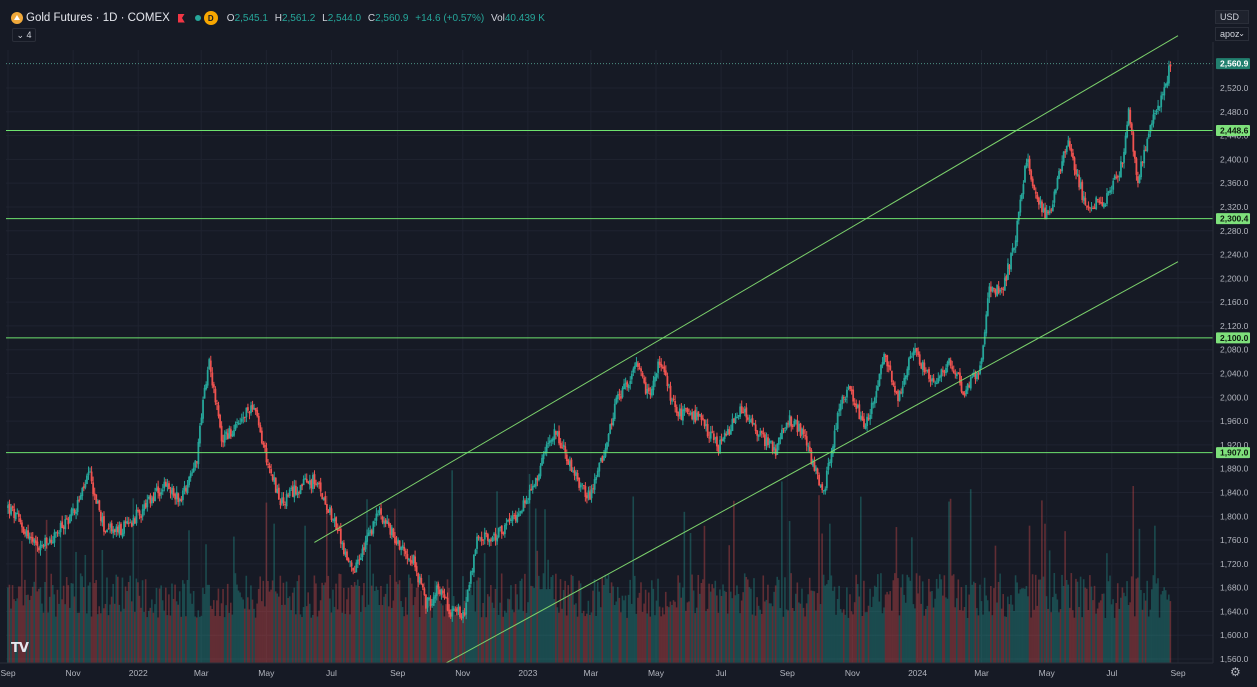 This screenshot has width=1257, height=687. Describe the element at coordinates (181, 18) in the screenshot. I see `flag-icon` at that location.